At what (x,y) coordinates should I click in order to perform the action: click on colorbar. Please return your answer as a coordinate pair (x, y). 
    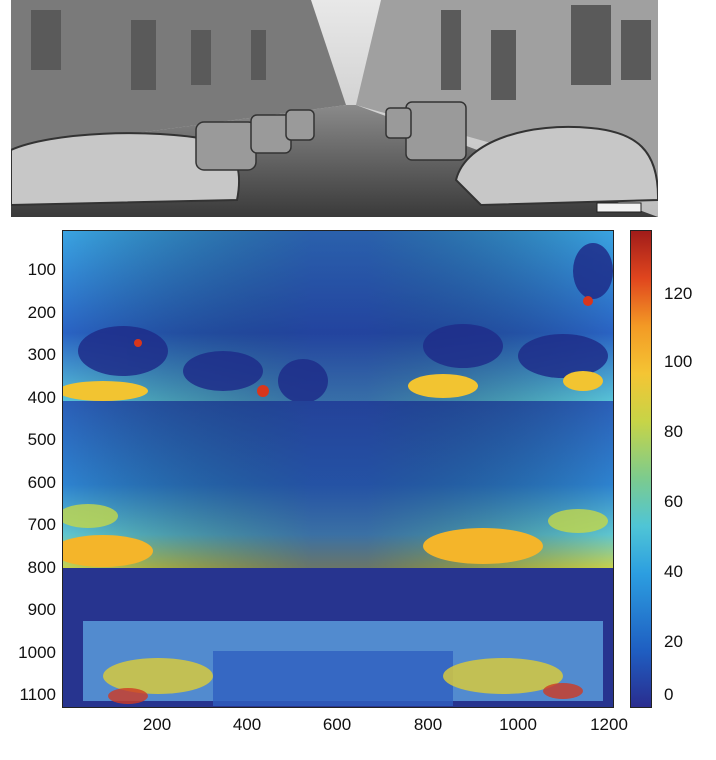
    Looking at the image, I should click on (641, 469).